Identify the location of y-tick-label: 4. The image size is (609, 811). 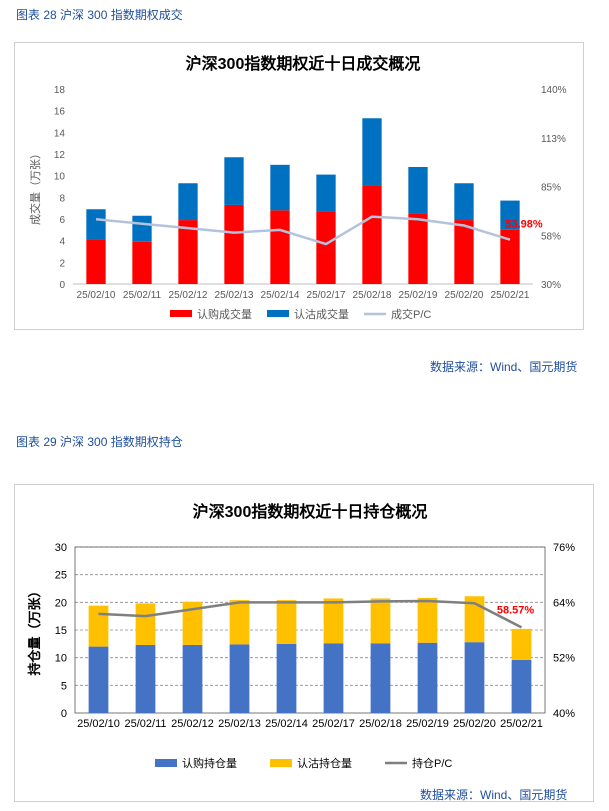
(62, 242).